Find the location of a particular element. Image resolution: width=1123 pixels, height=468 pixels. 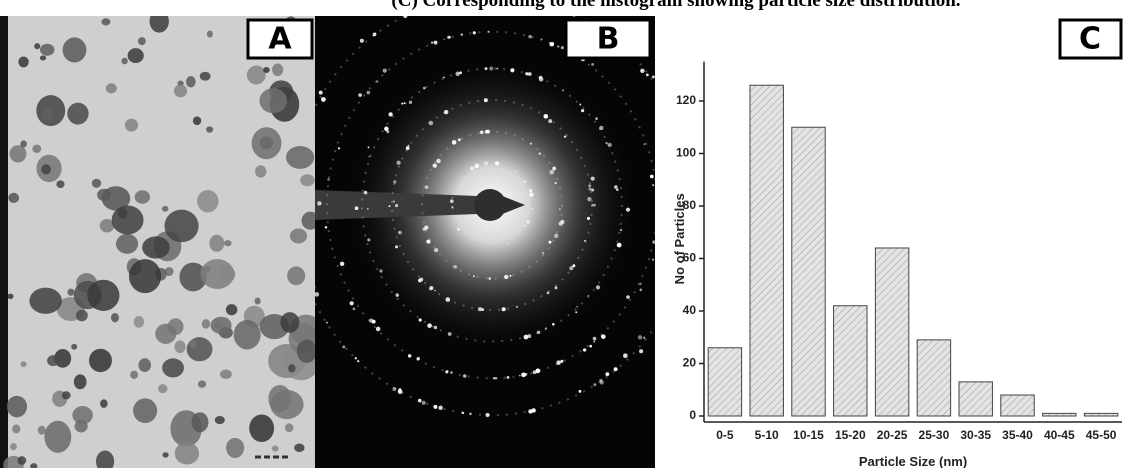

x-axis-label: Particle Size (nm) is located at coordinates (913, 461).